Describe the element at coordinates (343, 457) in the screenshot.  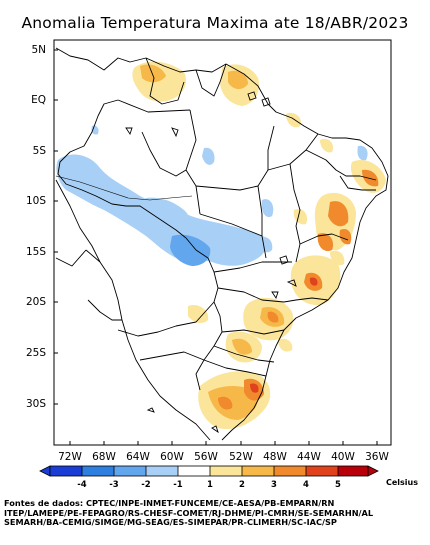
I see `lon-label-40w: 40W` at that location.